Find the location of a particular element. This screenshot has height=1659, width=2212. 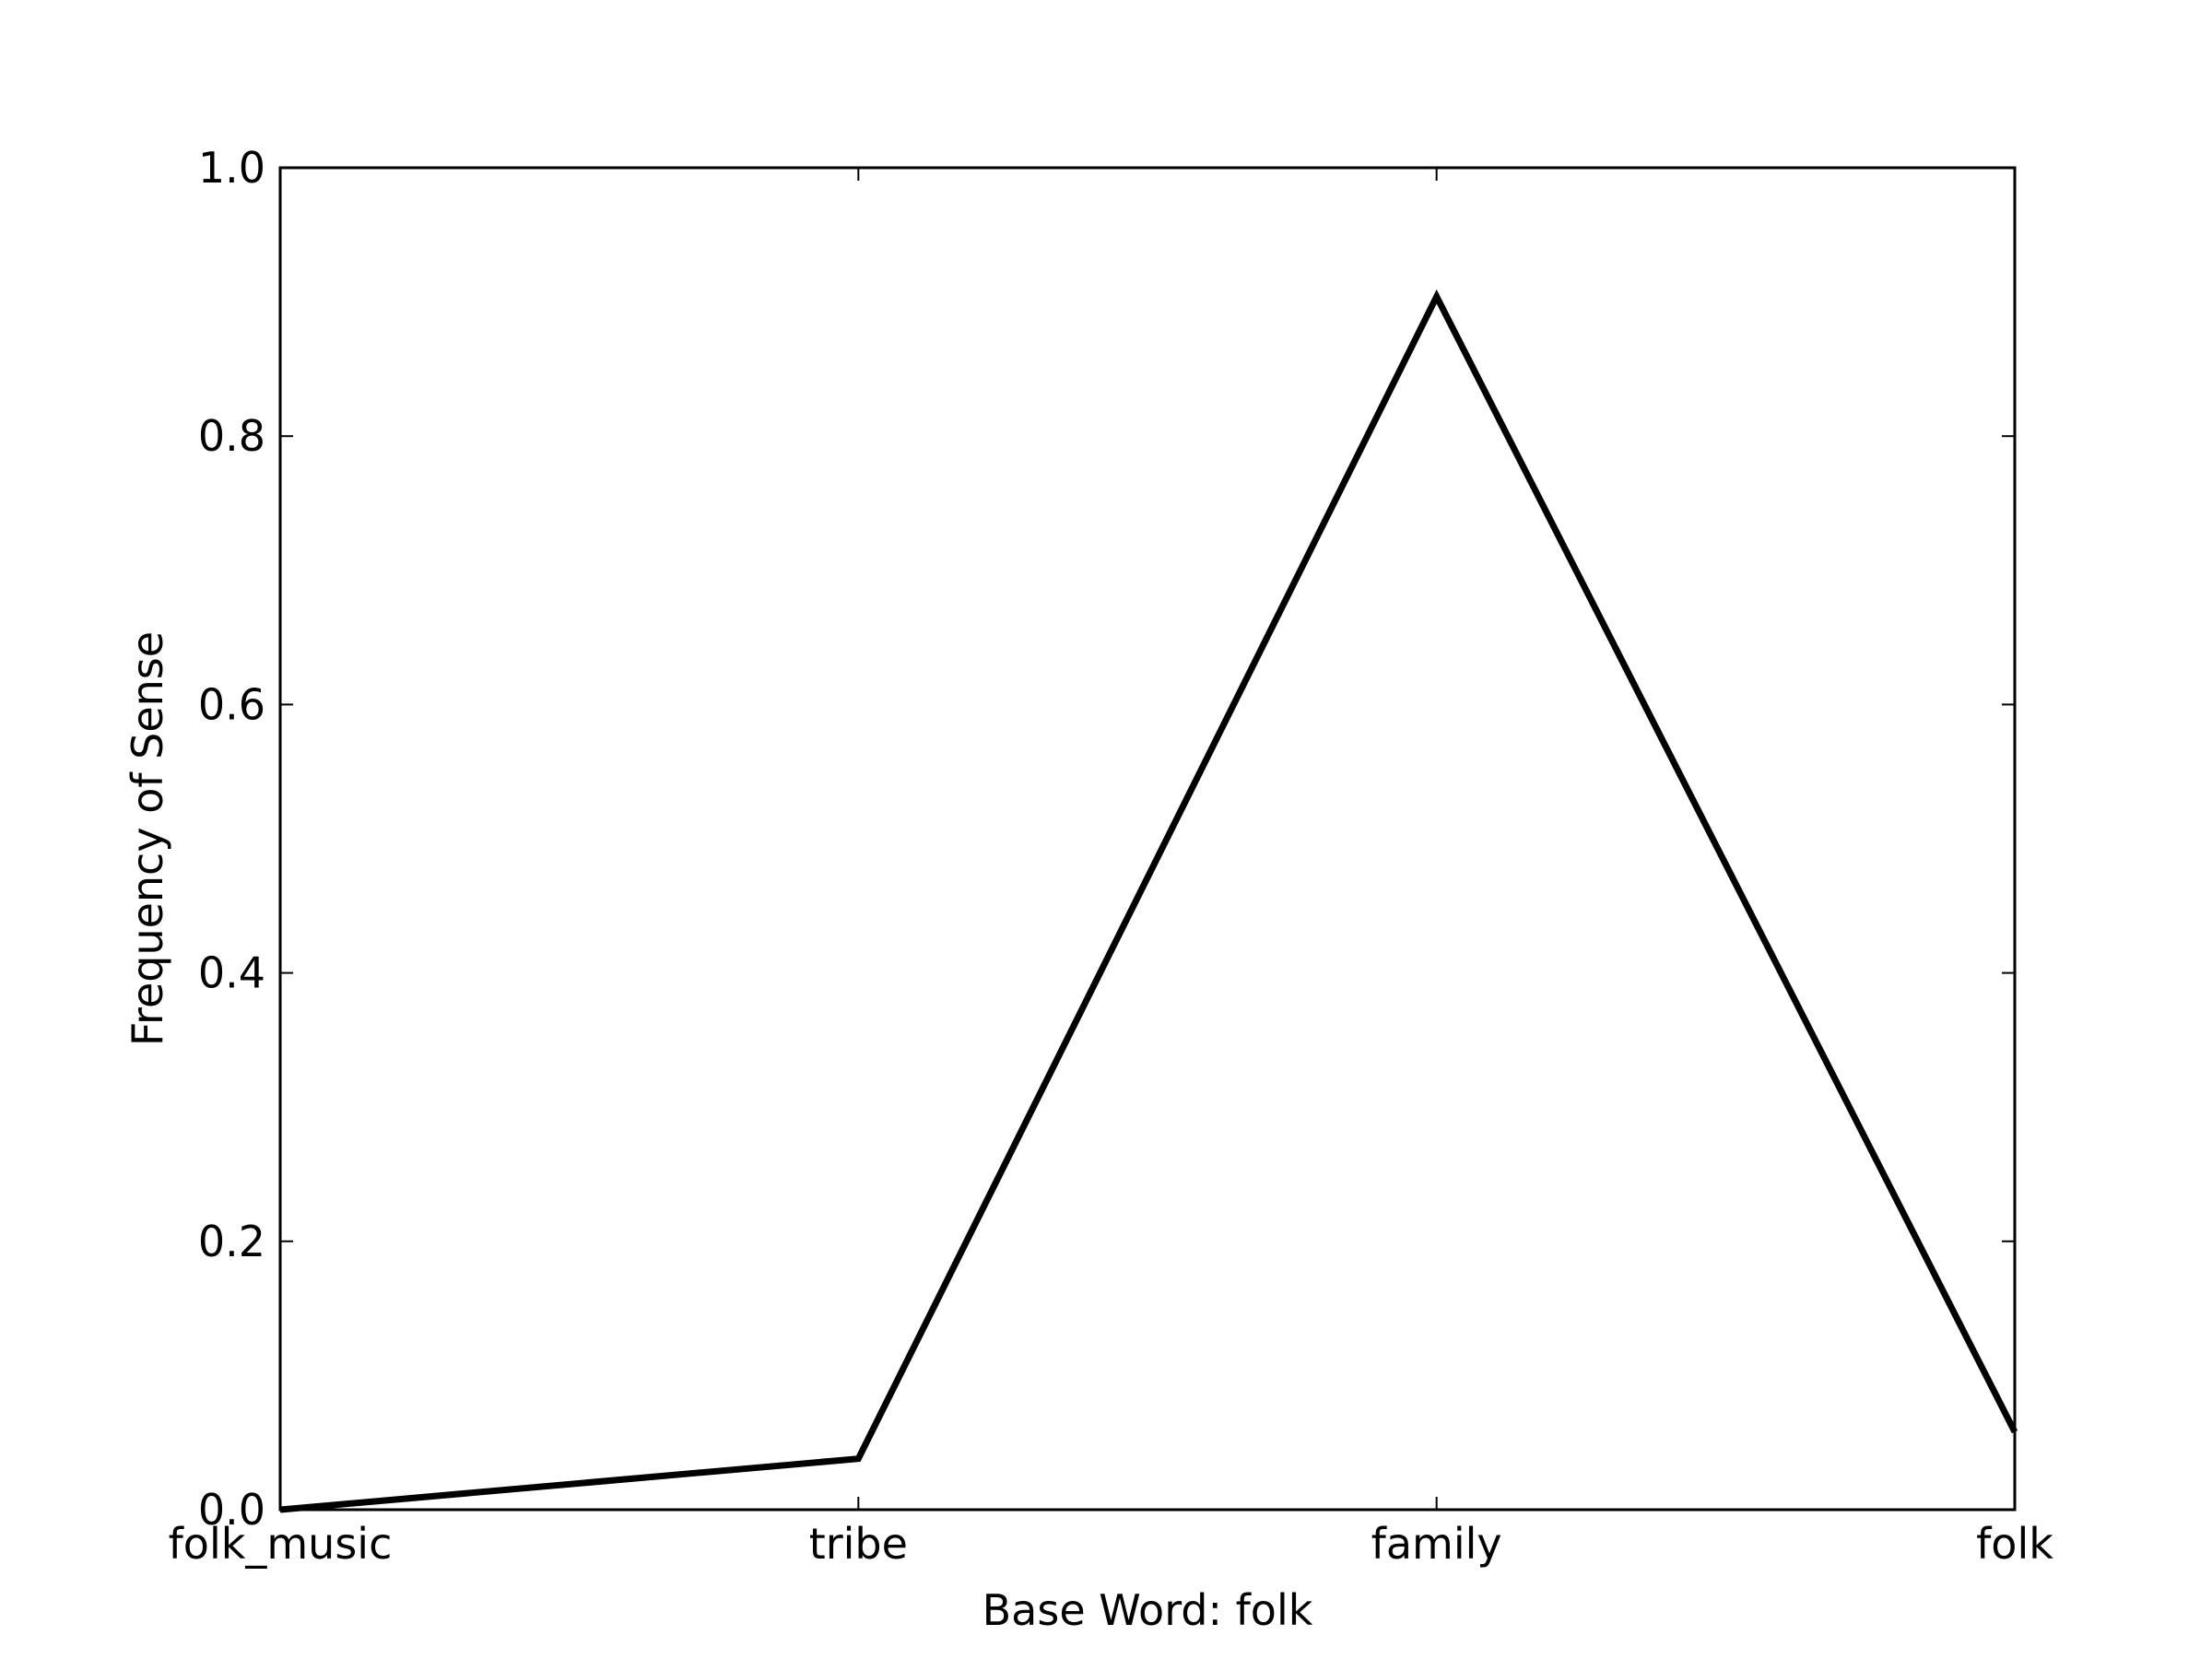

x-tick-labels: folk_music tribe family folk is located at coordinates (1111, 1544).